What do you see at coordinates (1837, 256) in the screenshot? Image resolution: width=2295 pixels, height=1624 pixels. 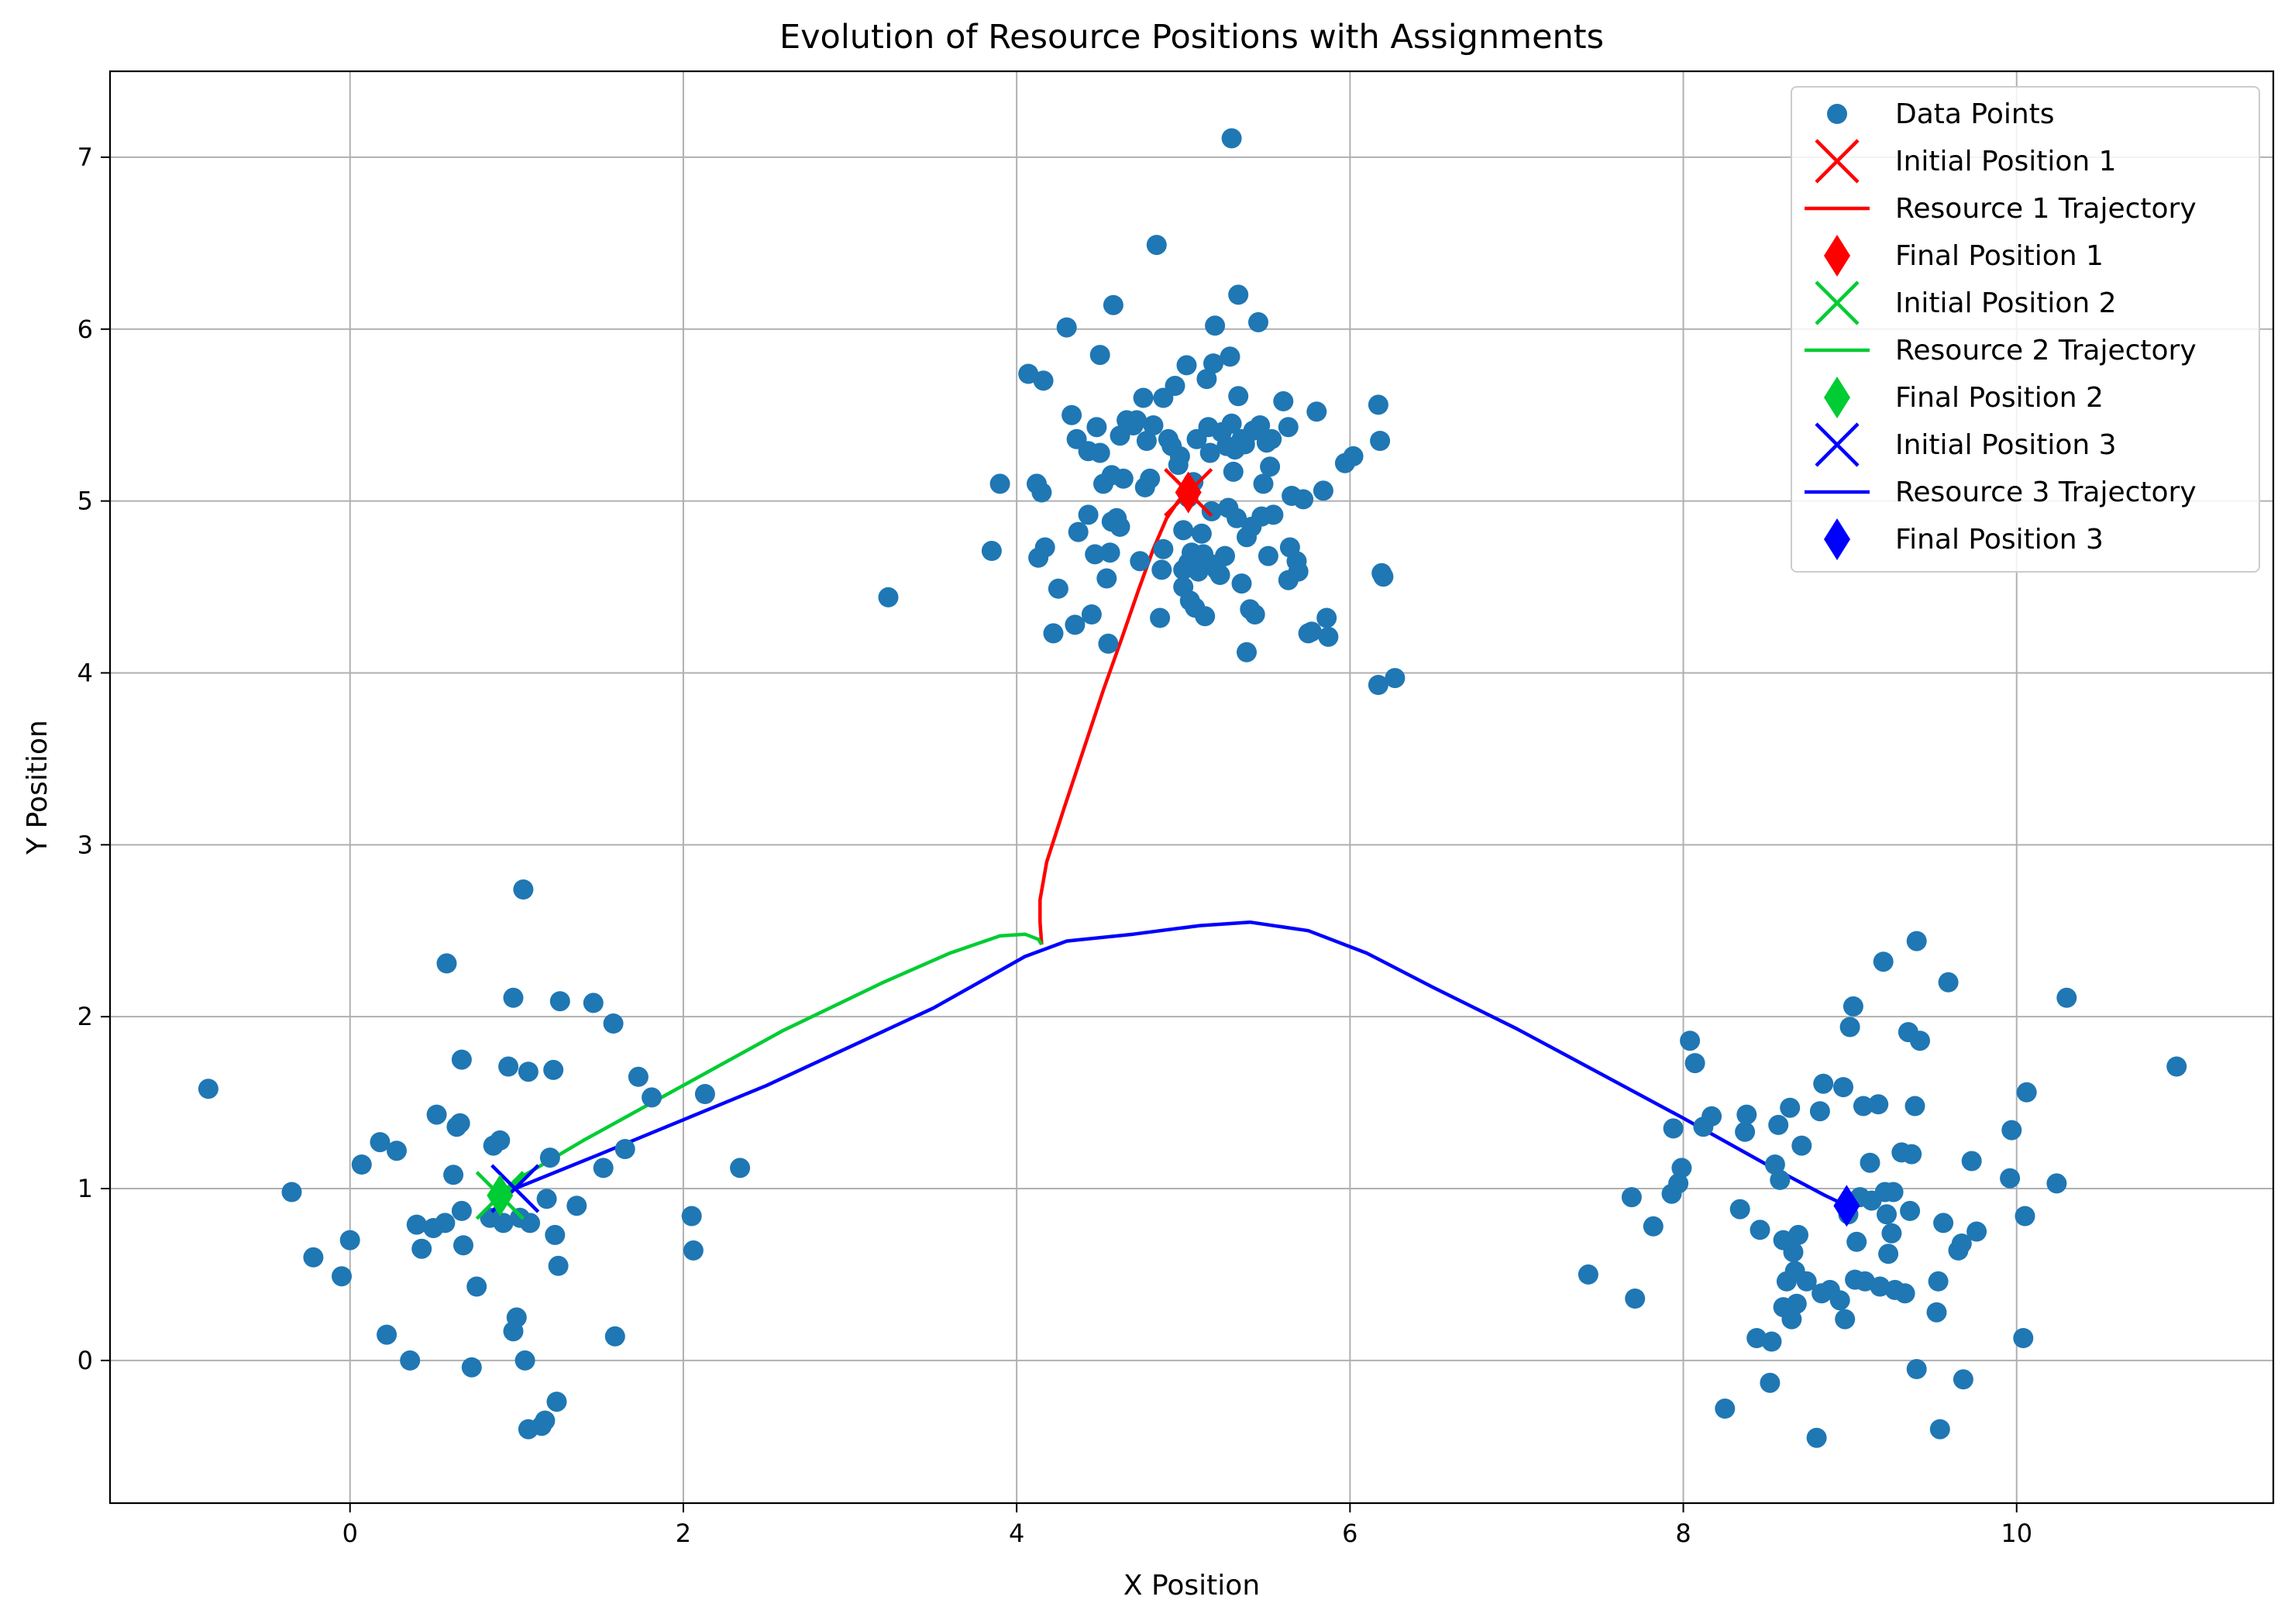 I see `legend-marker-diamond` at bounding box center [1837, 256].